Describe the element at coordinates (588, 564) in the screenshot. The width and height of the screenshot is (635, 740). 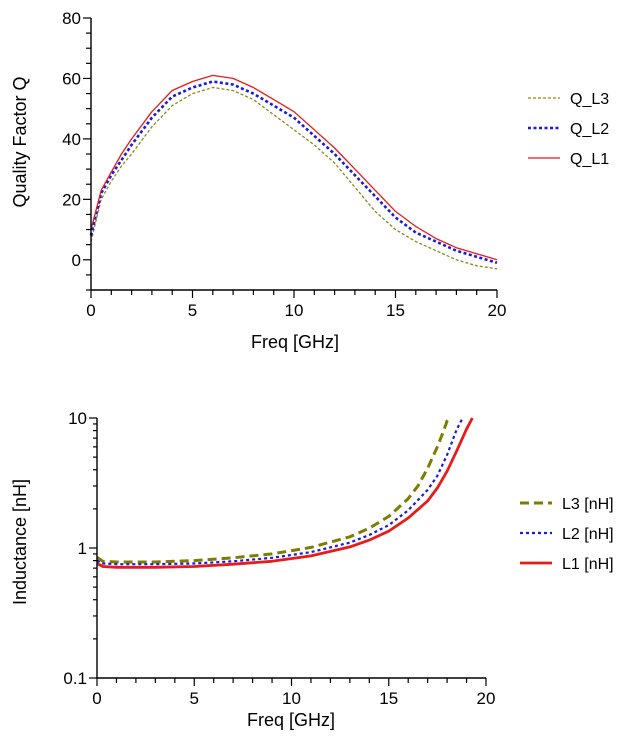
I see `legend-label-2: L1 [nH]` at that location.